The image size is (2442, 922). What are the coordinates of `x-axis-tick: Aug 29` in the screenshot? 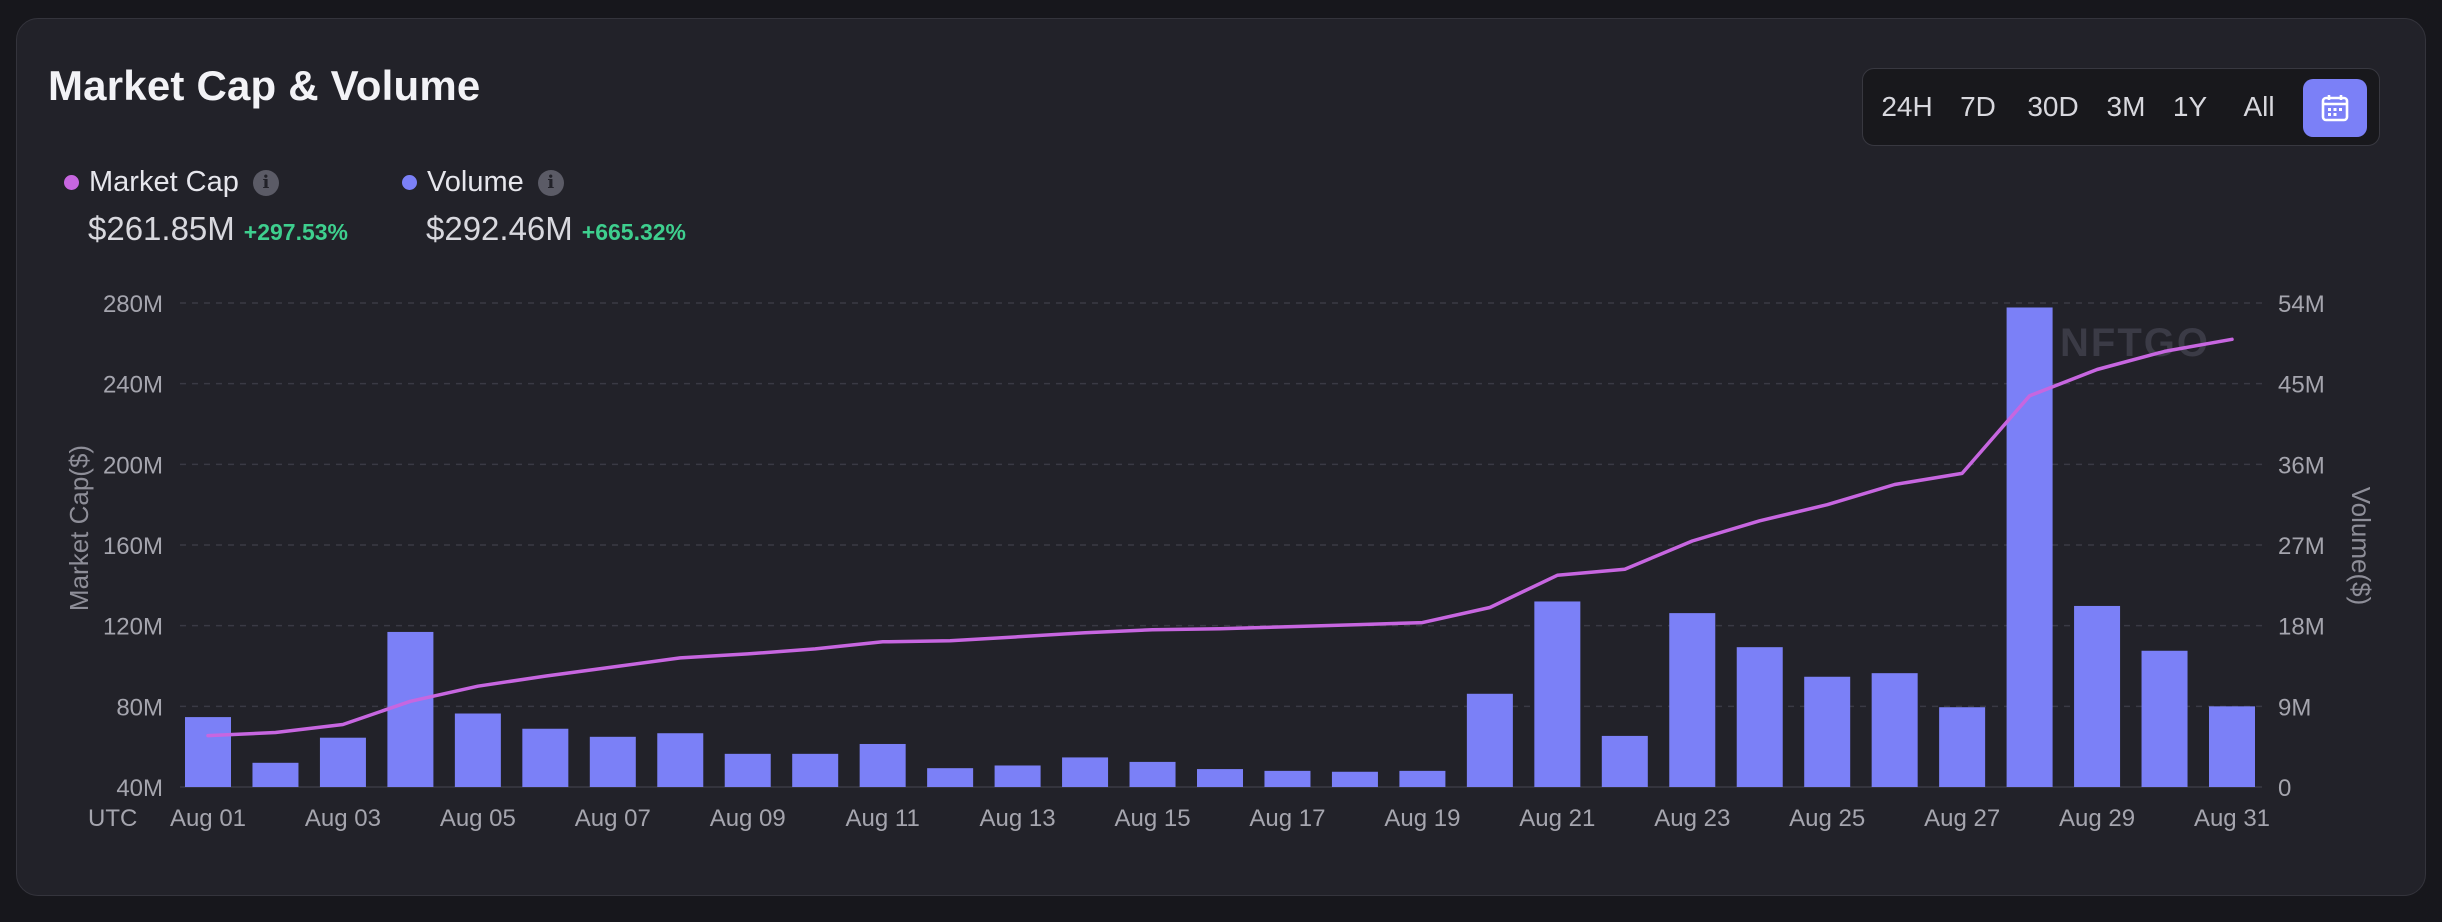 It's located at (2097, 818).